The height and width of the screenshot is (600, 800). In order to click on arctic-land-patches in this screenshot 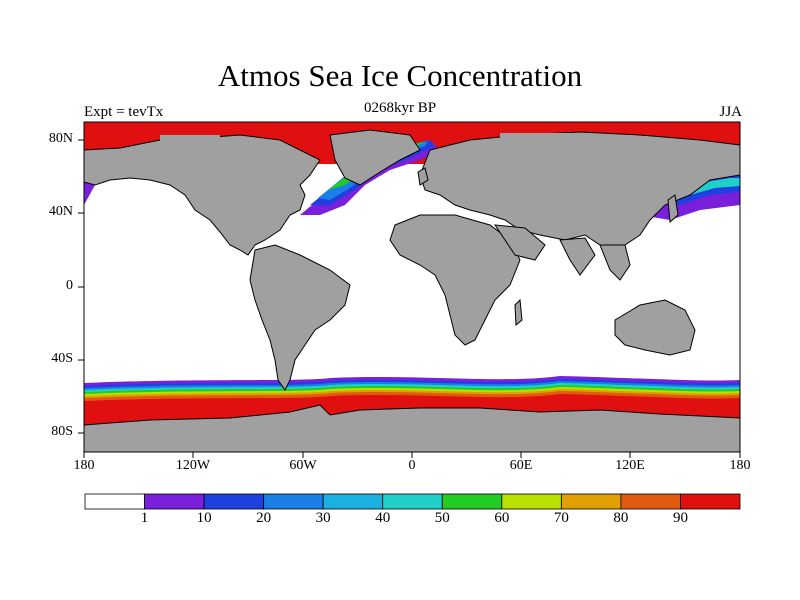, I will do `click(370, 138)`.